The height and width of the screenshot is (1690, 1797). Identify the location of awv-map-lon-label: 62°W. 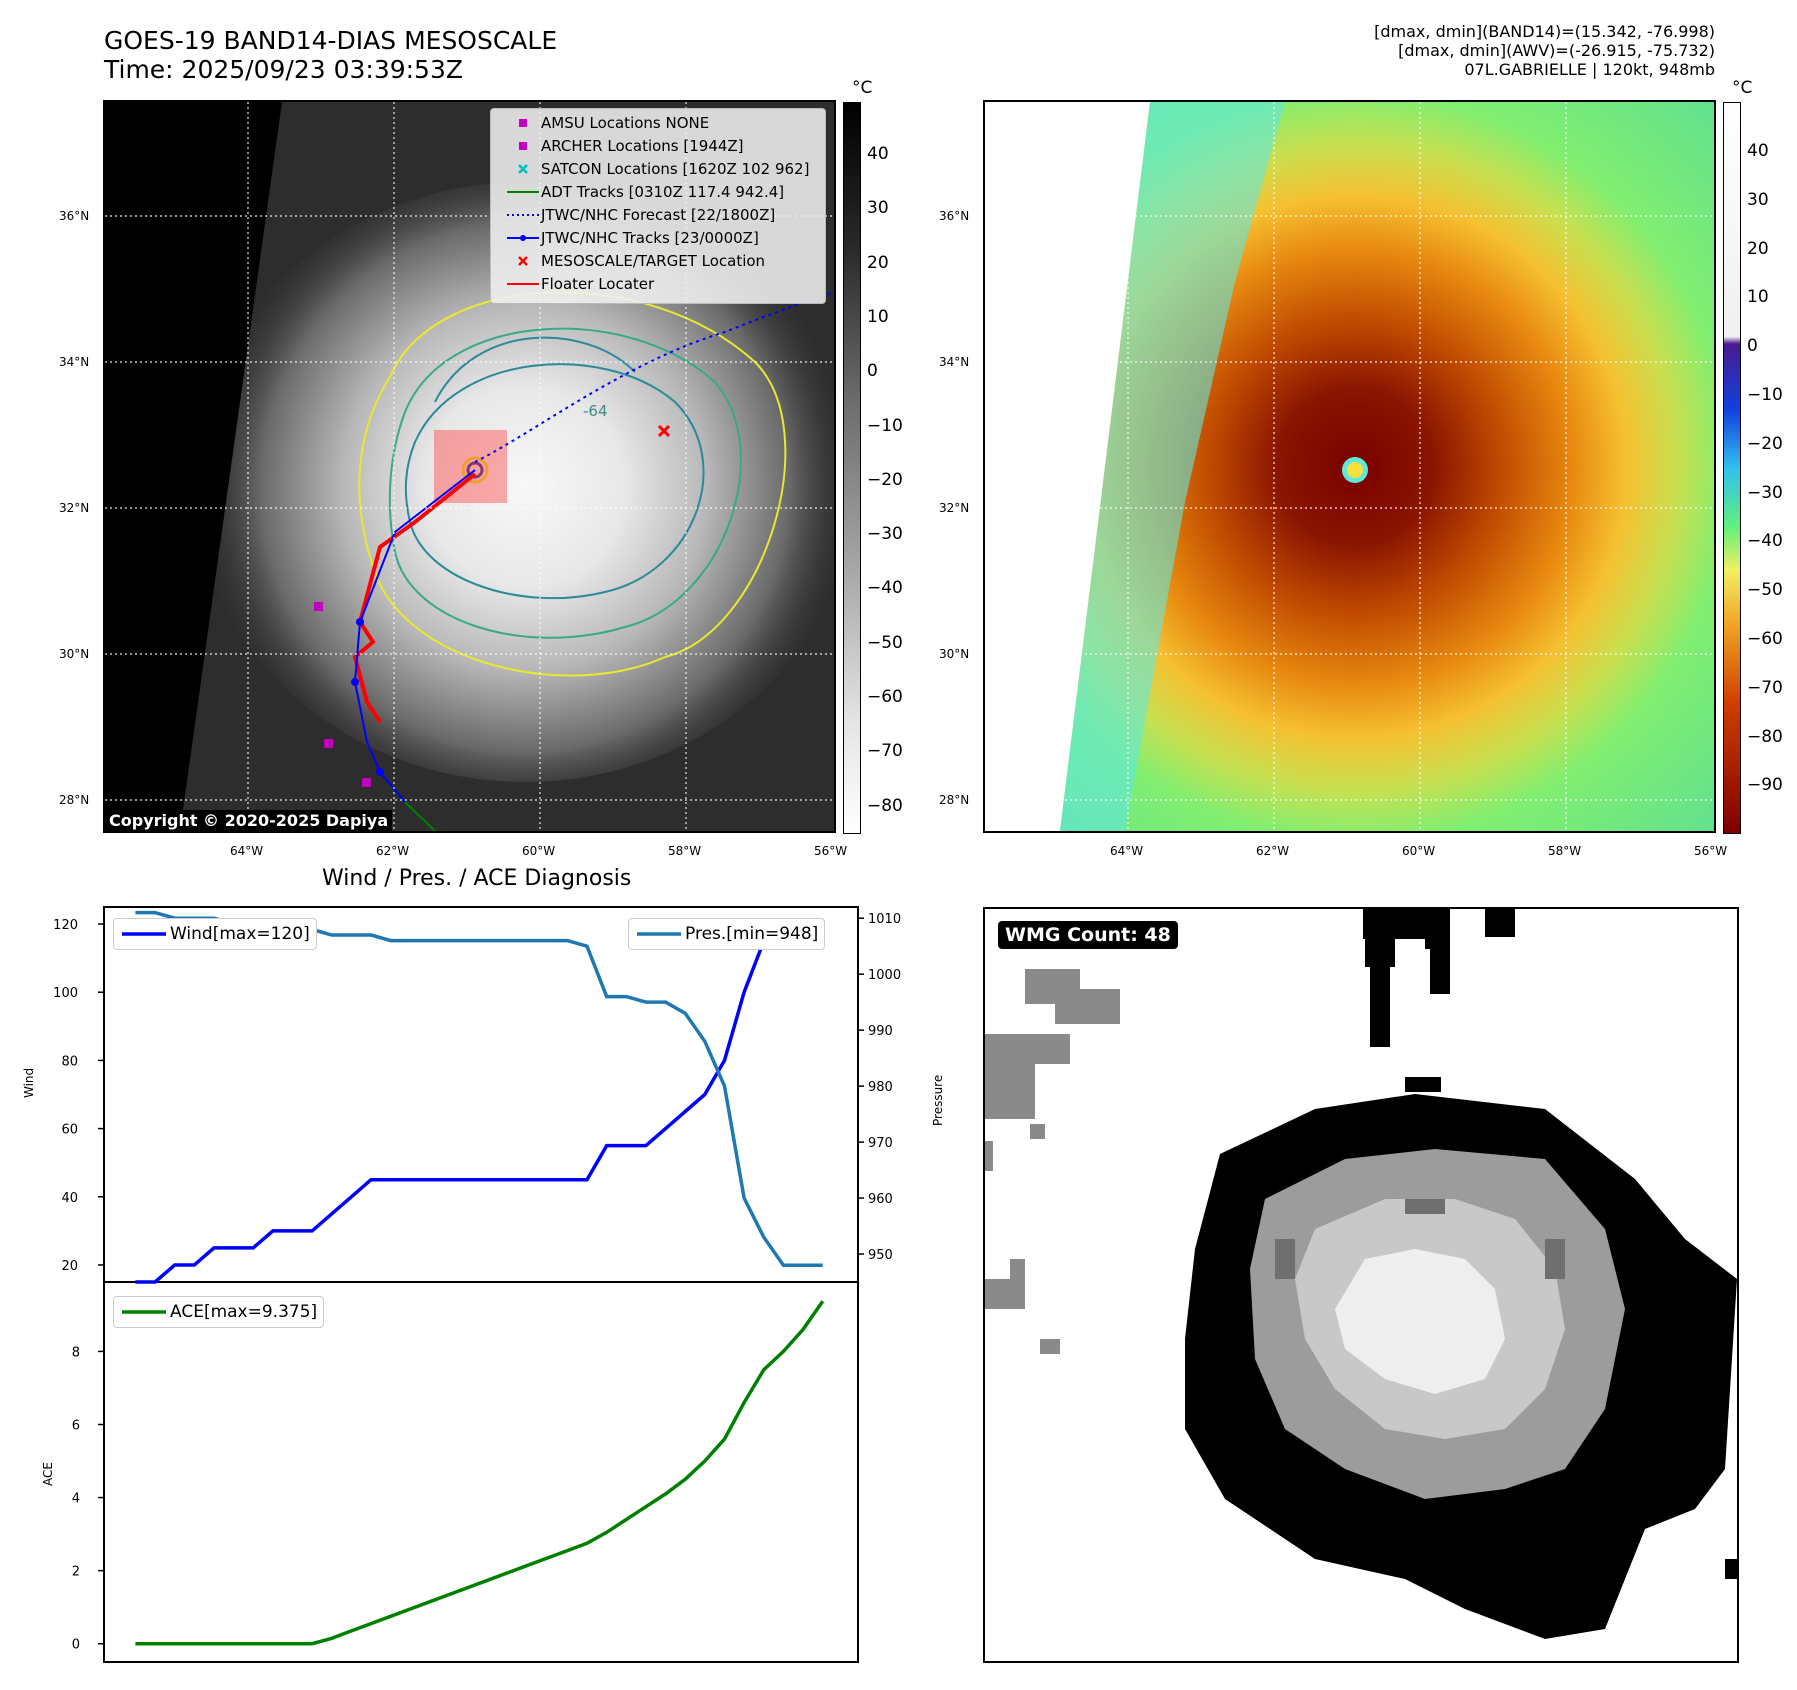
(1273, 851).